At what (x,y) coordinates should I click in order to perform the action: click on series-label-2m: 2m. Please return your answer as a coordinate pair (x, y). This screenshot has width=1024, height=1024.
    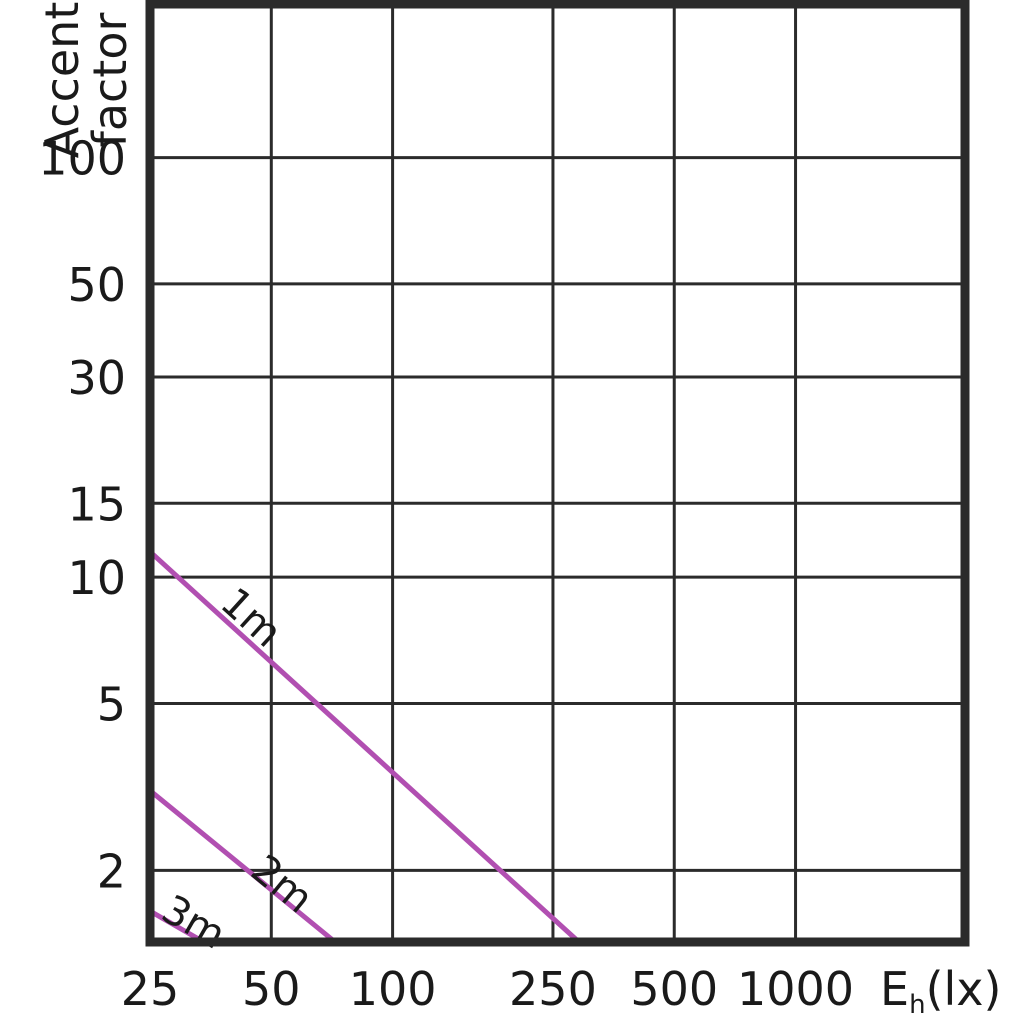
    Looking at the image, I should click on (281, 884).